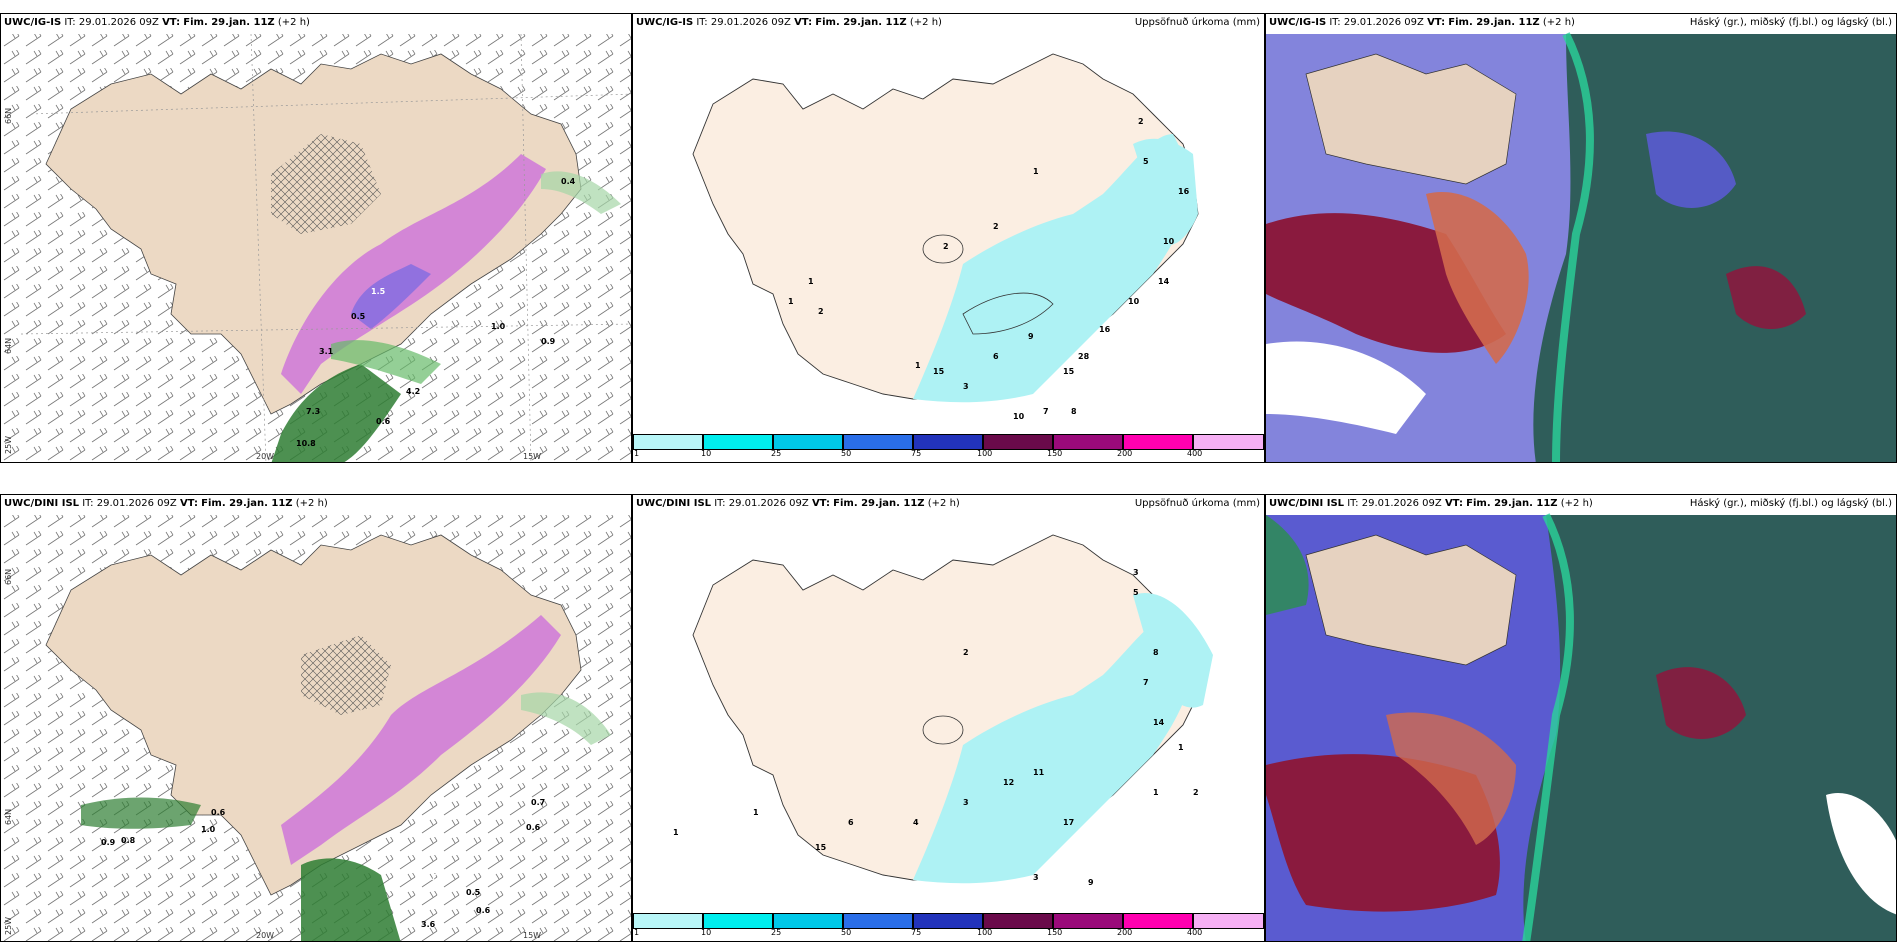  What do you see at coordinates (939, 371) in the screenshot?
I see `accum-value: 15` at bounding box center [939, 371].